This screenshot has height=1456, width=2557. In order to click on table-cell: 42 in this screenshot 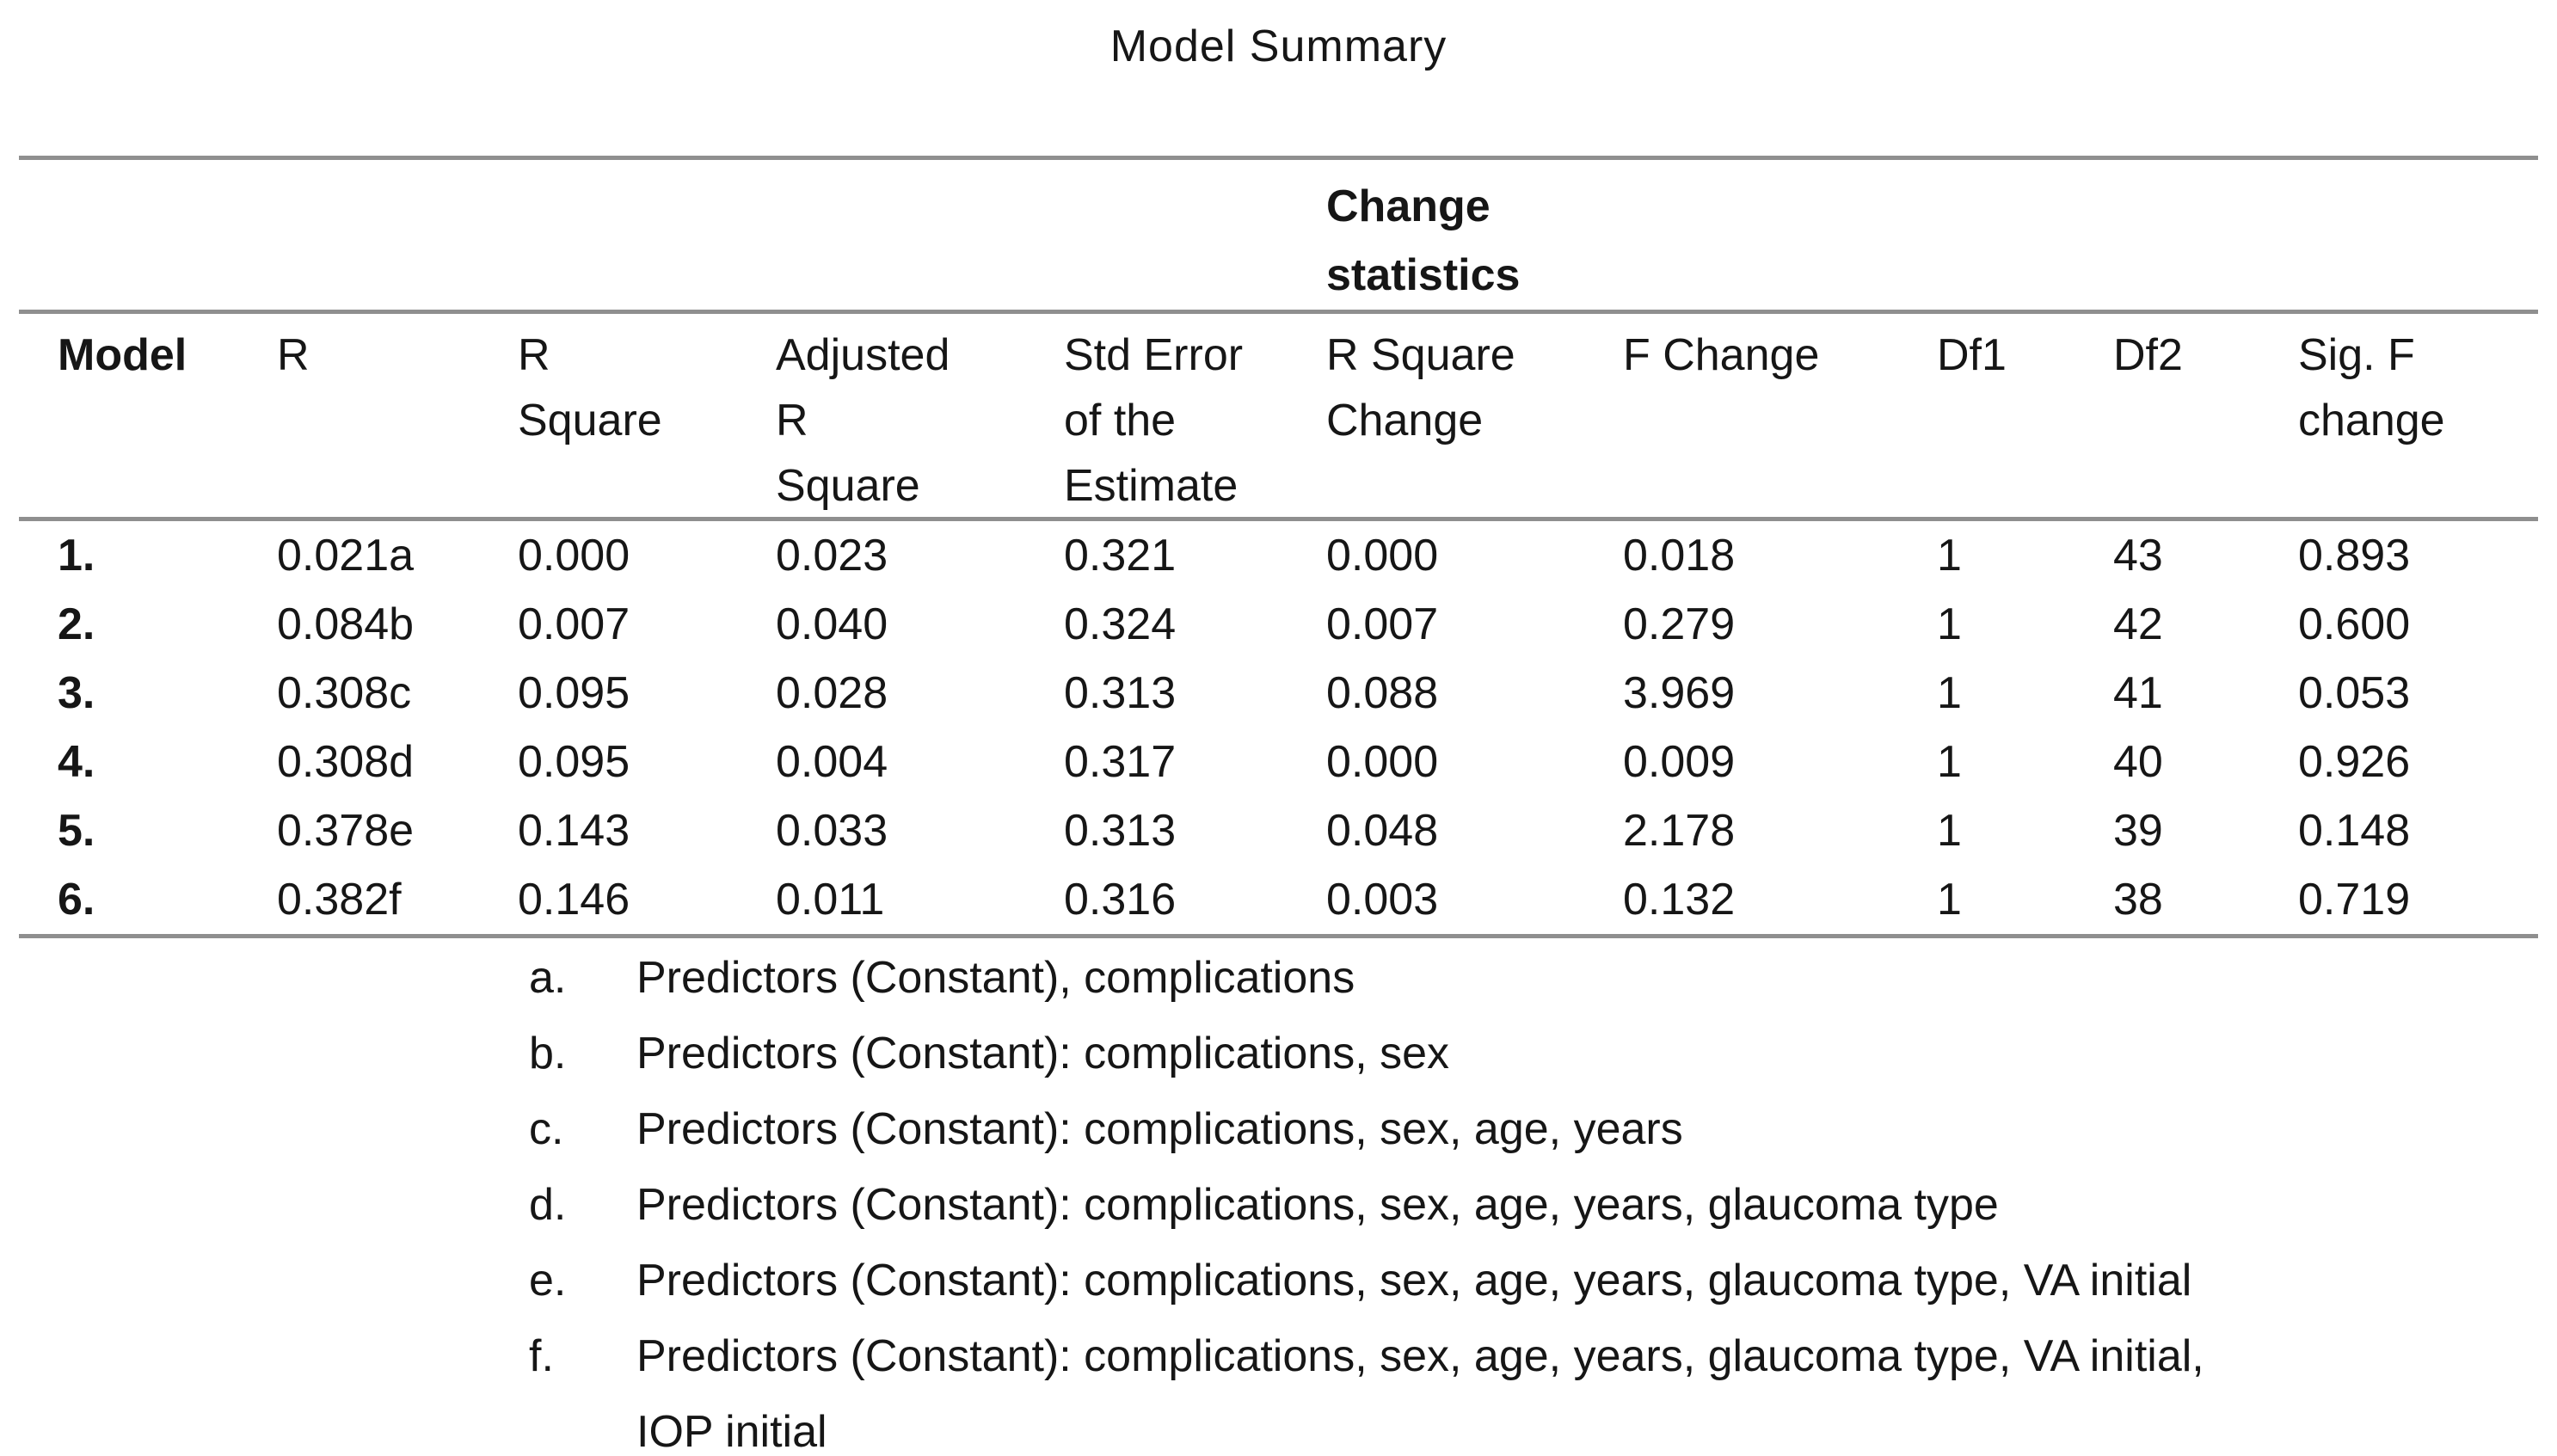, I will do `click(2138, 624)`.